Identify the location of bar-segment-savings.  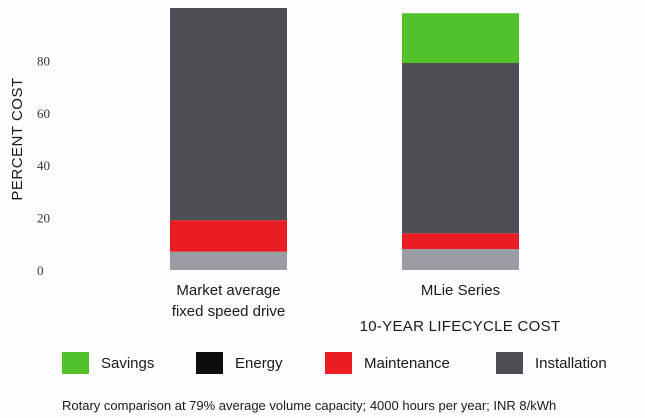
(460, 38).